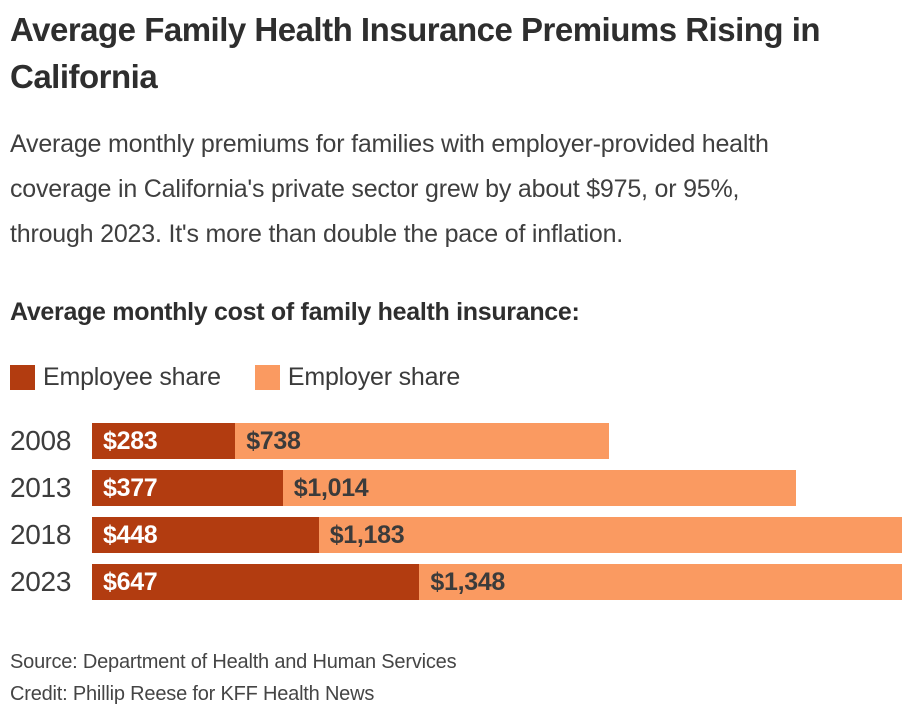 This screenshot has height=712, width=902. I want to click on chart-row: 2008 $283 $738, so click(456, 441).